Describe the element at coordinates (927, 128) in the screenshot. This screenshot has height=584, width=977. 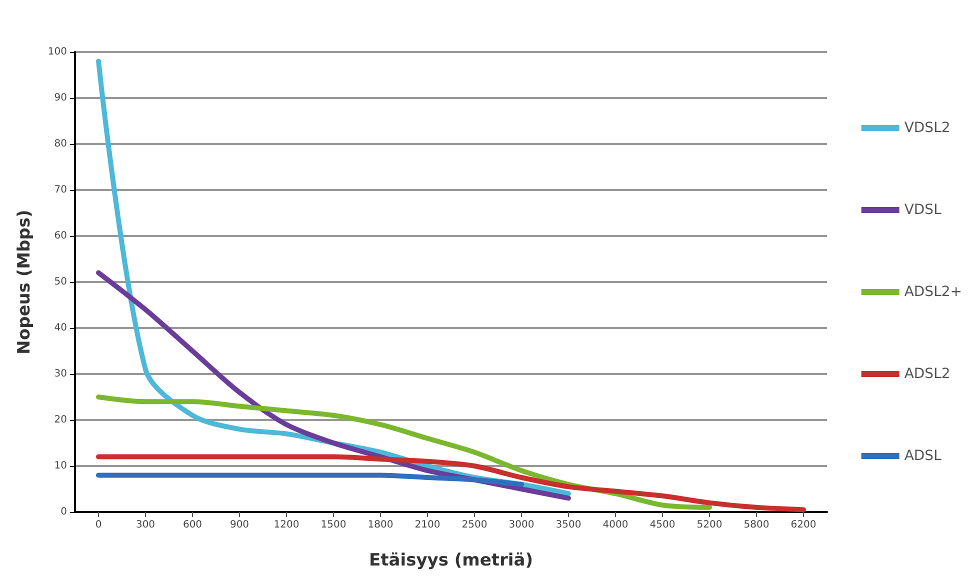
I see `legend-label: VDSL2` at that location.